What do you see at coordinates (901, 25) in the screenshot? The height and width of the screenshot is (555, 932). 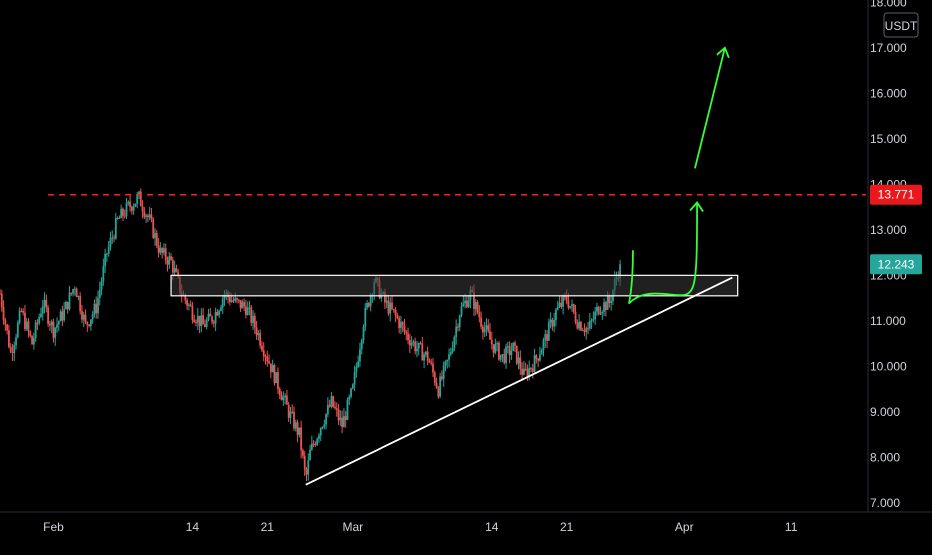 I see `currency-badge: USDT` at bounding box center [901, 25].